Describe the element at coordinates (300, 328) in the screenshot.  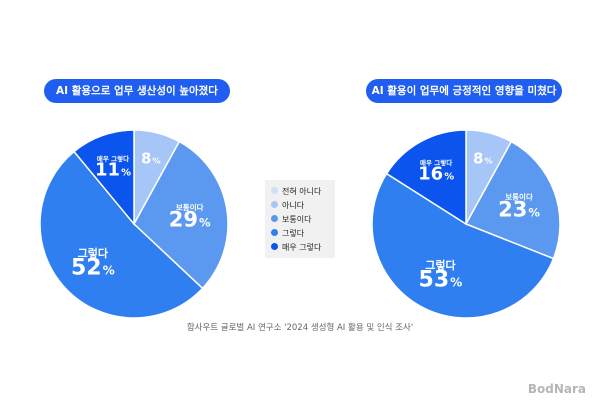
I see `source-note: 함사우트 글로벌 AI 연구소 '2024 생성형 AI 활용 및 인식 조사'` at that location.